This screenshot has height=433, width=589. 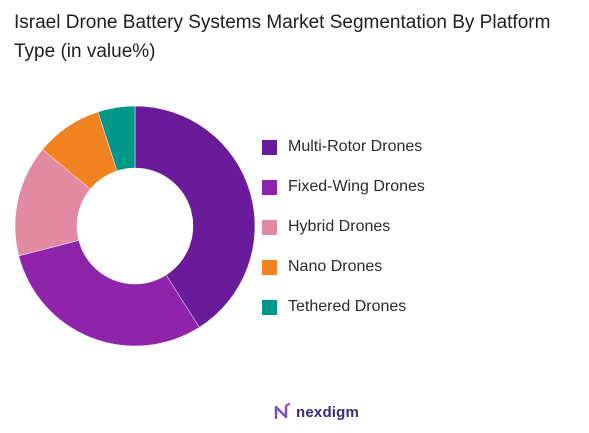 What do you see at coordinates (335, 266) in the screenshot?
I see `legend-label: Nano Drones` at bounding box center [335, 266].